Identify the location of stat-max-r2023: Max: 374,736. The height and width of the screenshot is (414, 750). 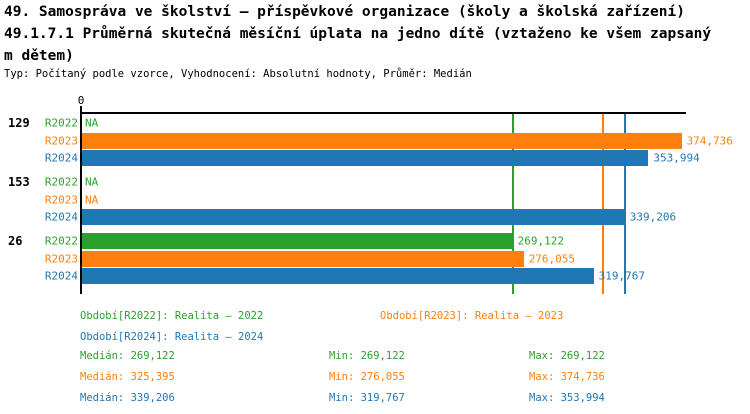
(567, 377).